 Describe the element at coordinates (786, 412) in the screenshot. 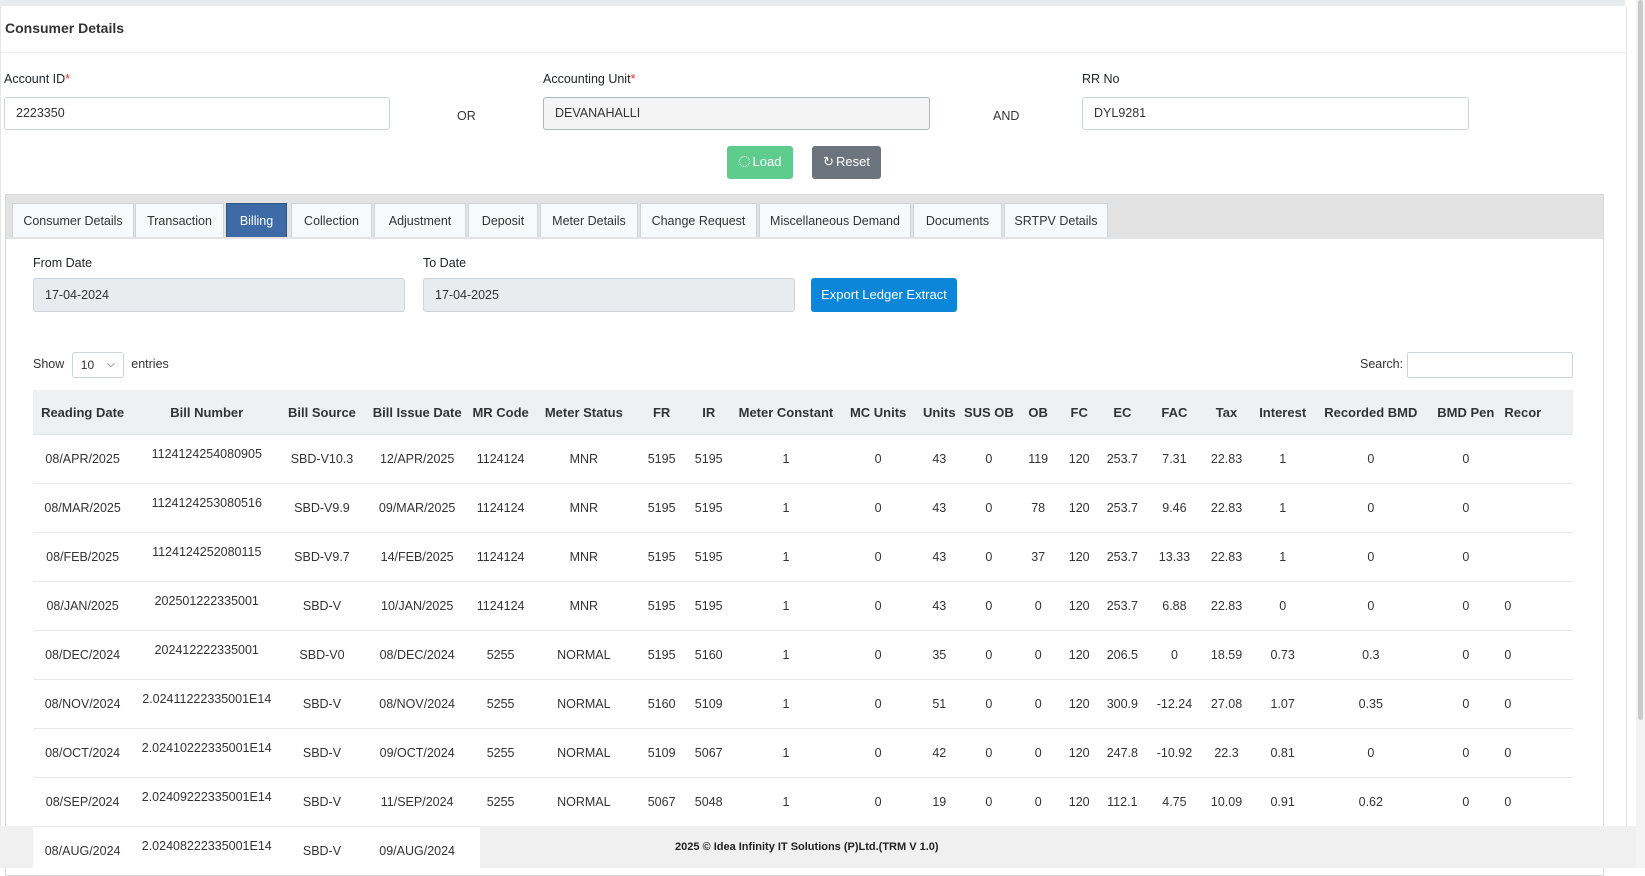

I see `col-meter-constant: Meter Constant` at that location.